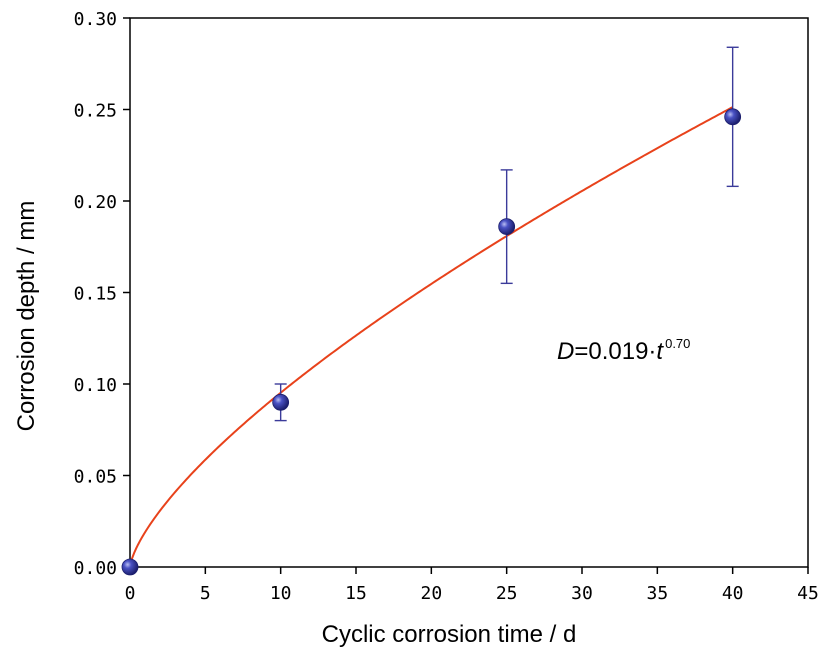  What do you see at coordinates (95, 19) in the screenshot?
I see `y-tick-label: 0.30` at bounding box center [95, 19].